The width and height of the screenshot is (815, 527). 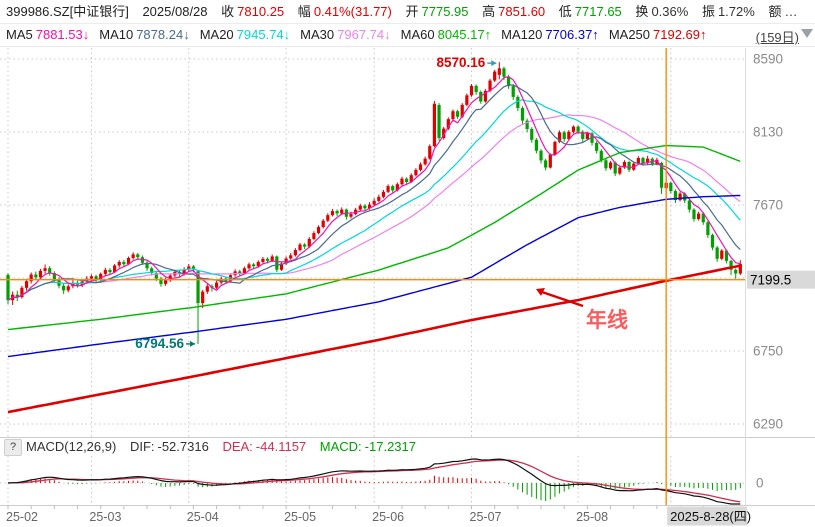 What do you see at coordinates (142, 446) in the screenshot?
I see `dif-label: DIF:` at bounding box center [142, 446].